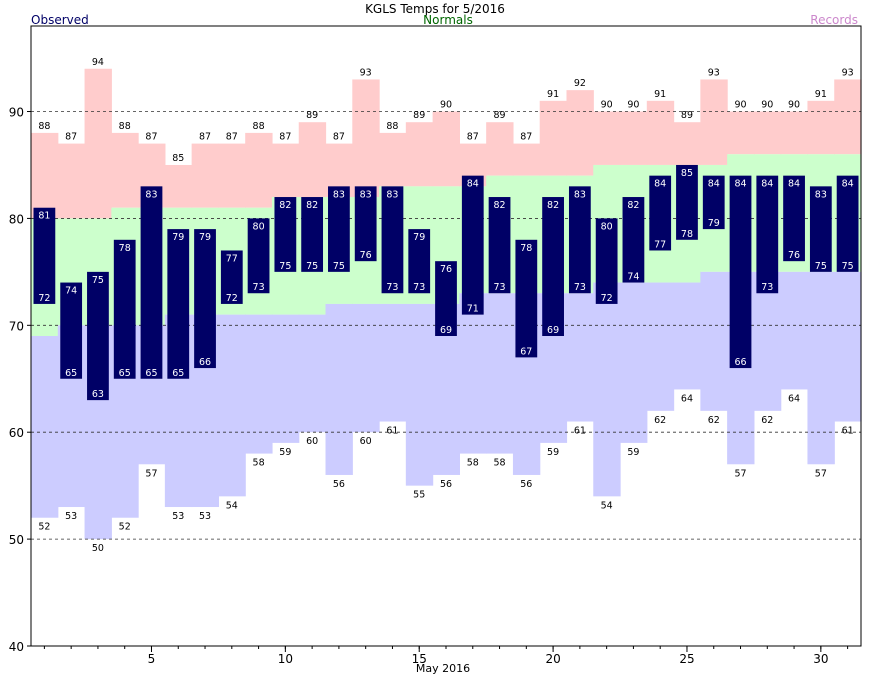 The width and height of the screenshot is (870, 676). I want to click on observed-low-label-day-18: 73, so click(500, 287).